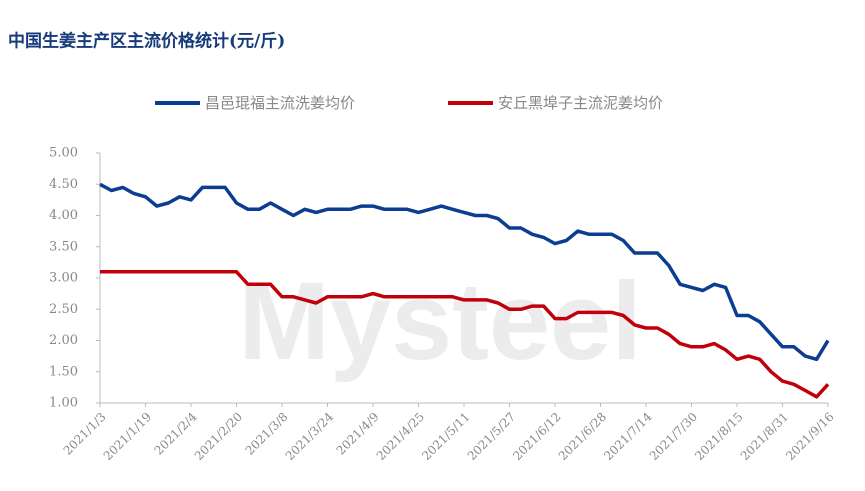 The width and height of the screenshot is (865, 491). Describe the element at coordinates (63, 246) in the screenshot. I see `y-tick-label: 3.50` at that location.